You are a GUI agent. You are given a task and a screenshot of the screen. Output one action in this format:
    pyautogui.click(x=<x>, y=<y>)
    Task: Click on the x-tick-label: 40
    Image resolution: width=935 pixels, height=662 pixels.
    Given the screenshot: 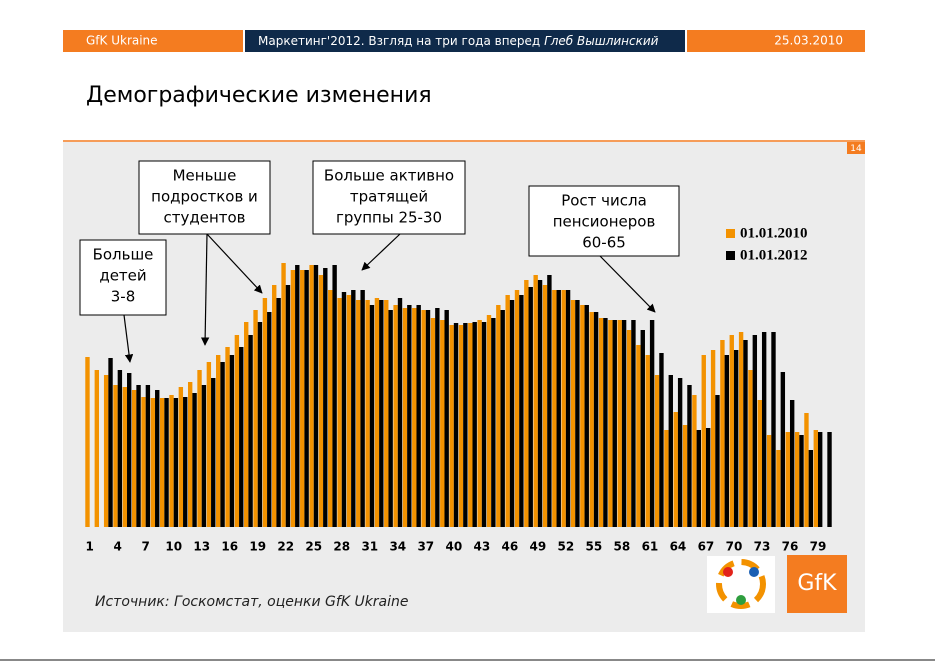 What is the action you would take?
    pyautogui.click(x=453, y=547)
    